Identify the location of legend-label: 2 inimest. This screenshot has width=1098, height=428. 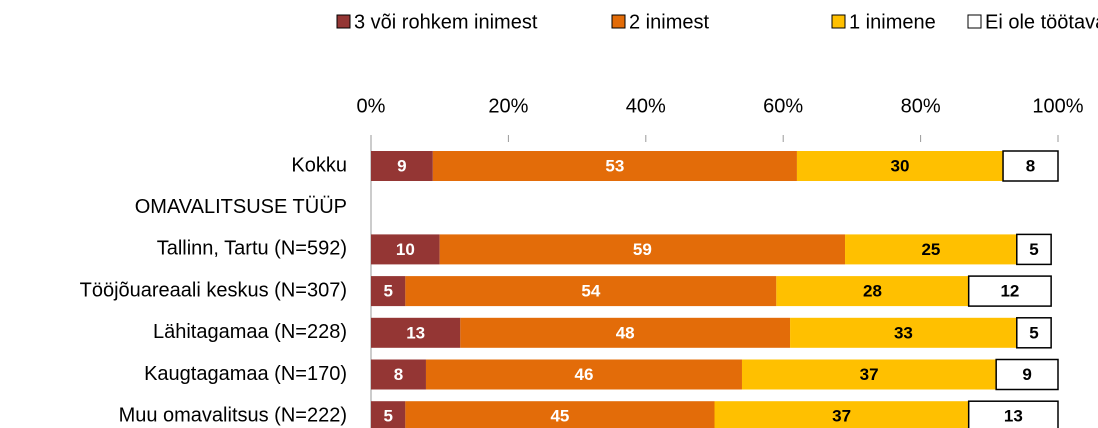
(669, 22).